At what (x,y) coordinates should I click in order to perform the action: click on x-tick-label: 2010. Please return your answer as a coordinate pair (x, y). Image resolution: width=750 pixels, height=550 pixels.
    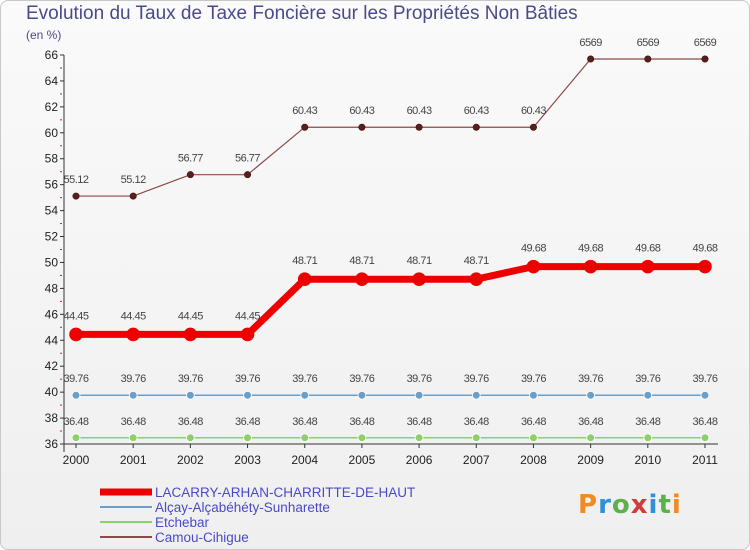
    Looking at the image, I should click on (647, 460).